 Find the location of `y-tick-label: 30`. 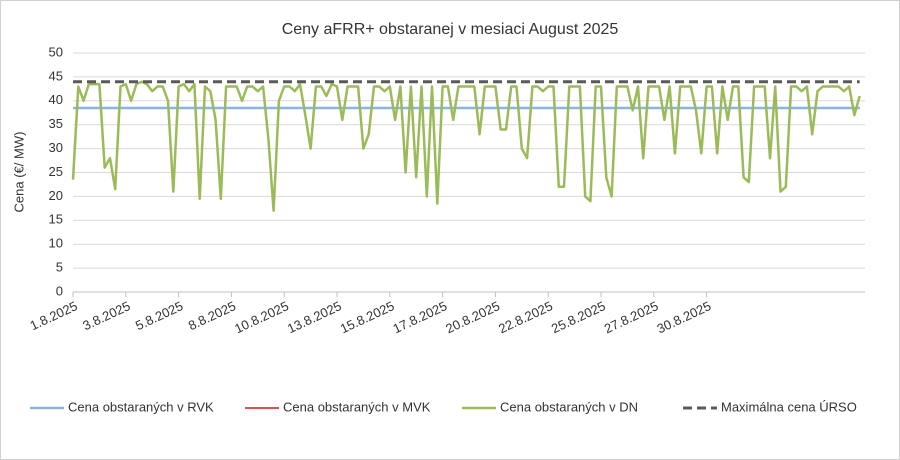

y-tick-label: 30 is located at coordinates (56, 147).